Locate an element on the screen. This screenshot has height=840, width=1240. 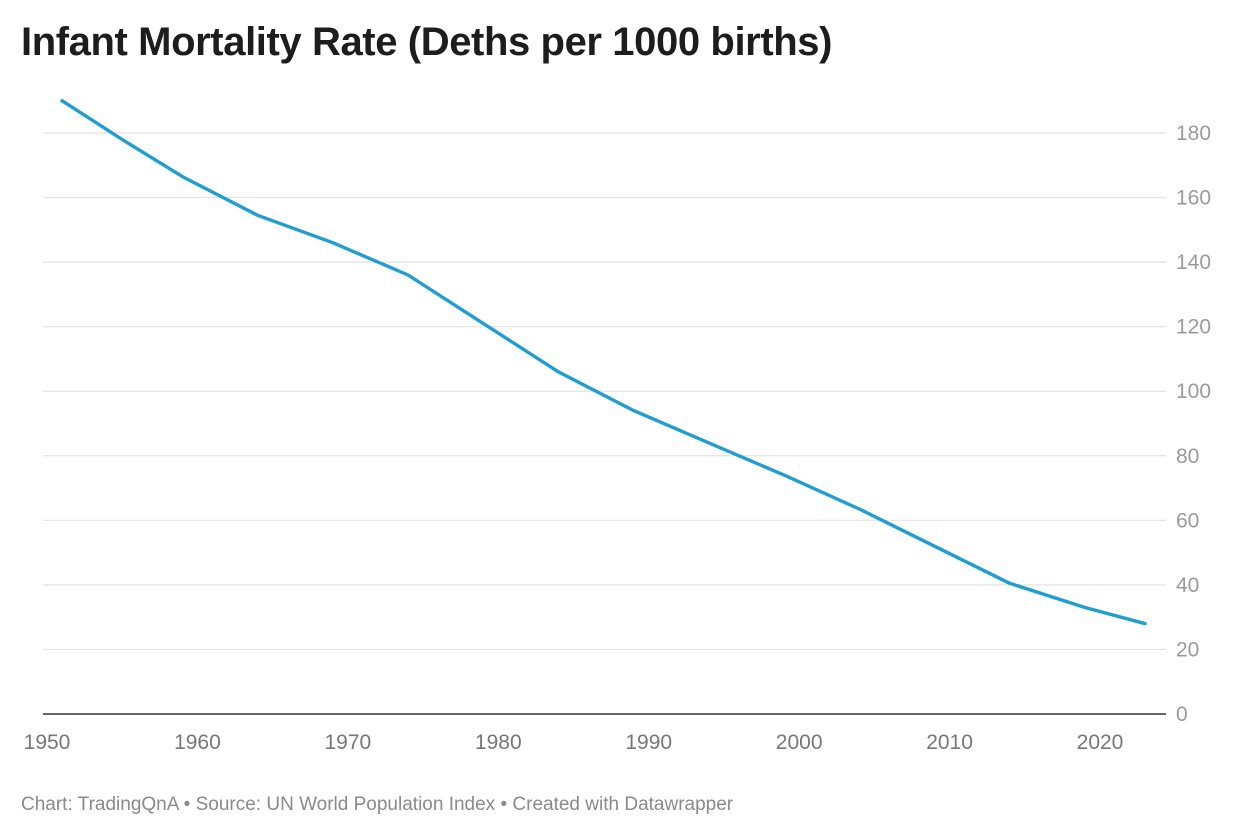
y-tick-label: 80 is located at coordinates (1187, 456).